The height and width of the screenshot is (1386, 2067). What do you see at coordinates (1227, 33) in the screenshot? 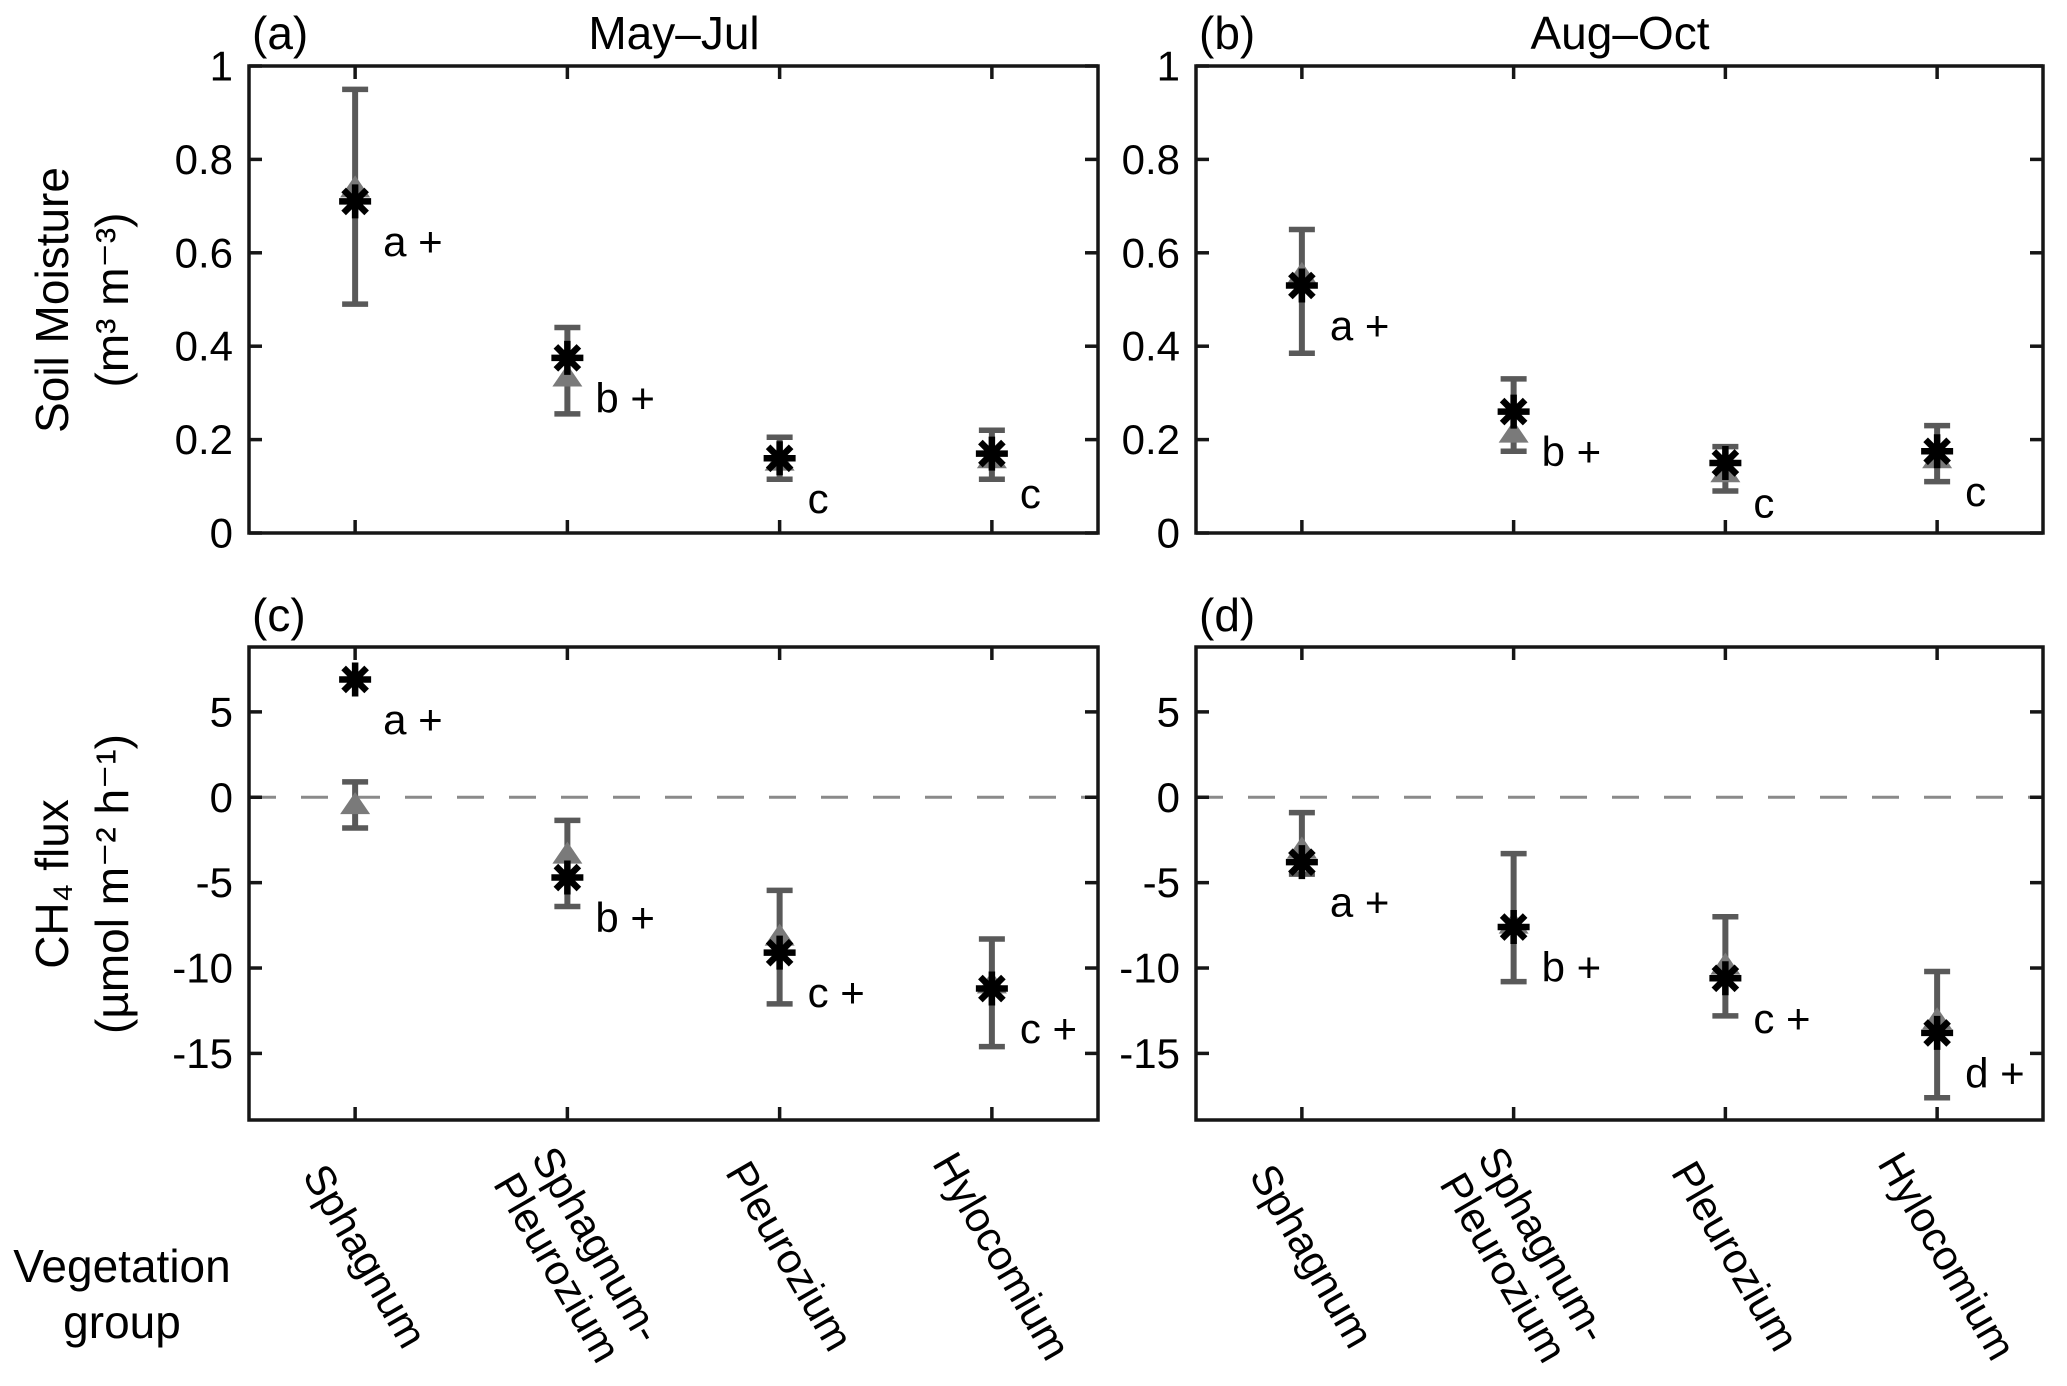
I see `panel-letter-b: (b)` at bounding box center [1227, 33].